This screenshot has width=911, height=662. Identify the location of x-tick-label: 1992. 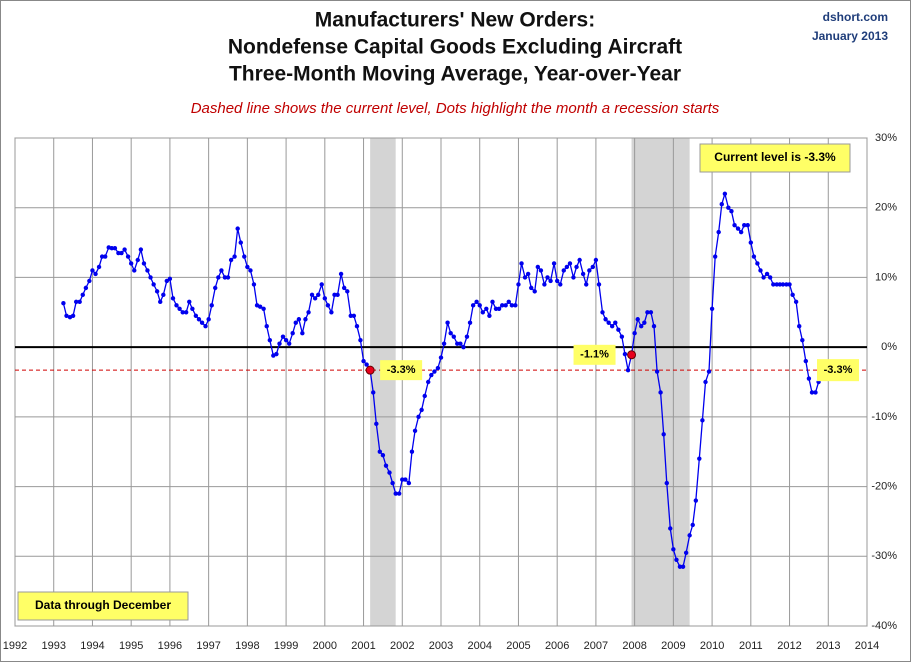
(15, 646).